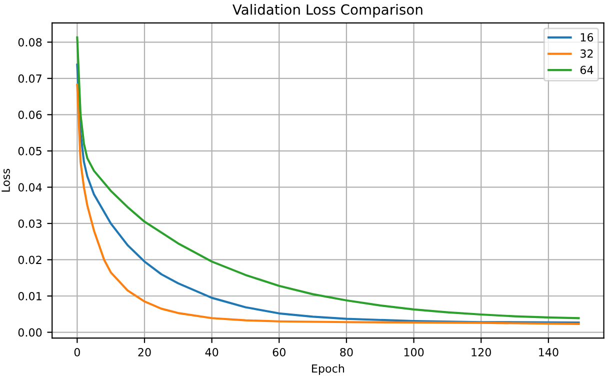 The width and height of the screenshot is (613, 382). What do you see at coordinates (346, 352) in the screenshot?
I see `x-tick-label: 80` at bounding box center [346, 352].